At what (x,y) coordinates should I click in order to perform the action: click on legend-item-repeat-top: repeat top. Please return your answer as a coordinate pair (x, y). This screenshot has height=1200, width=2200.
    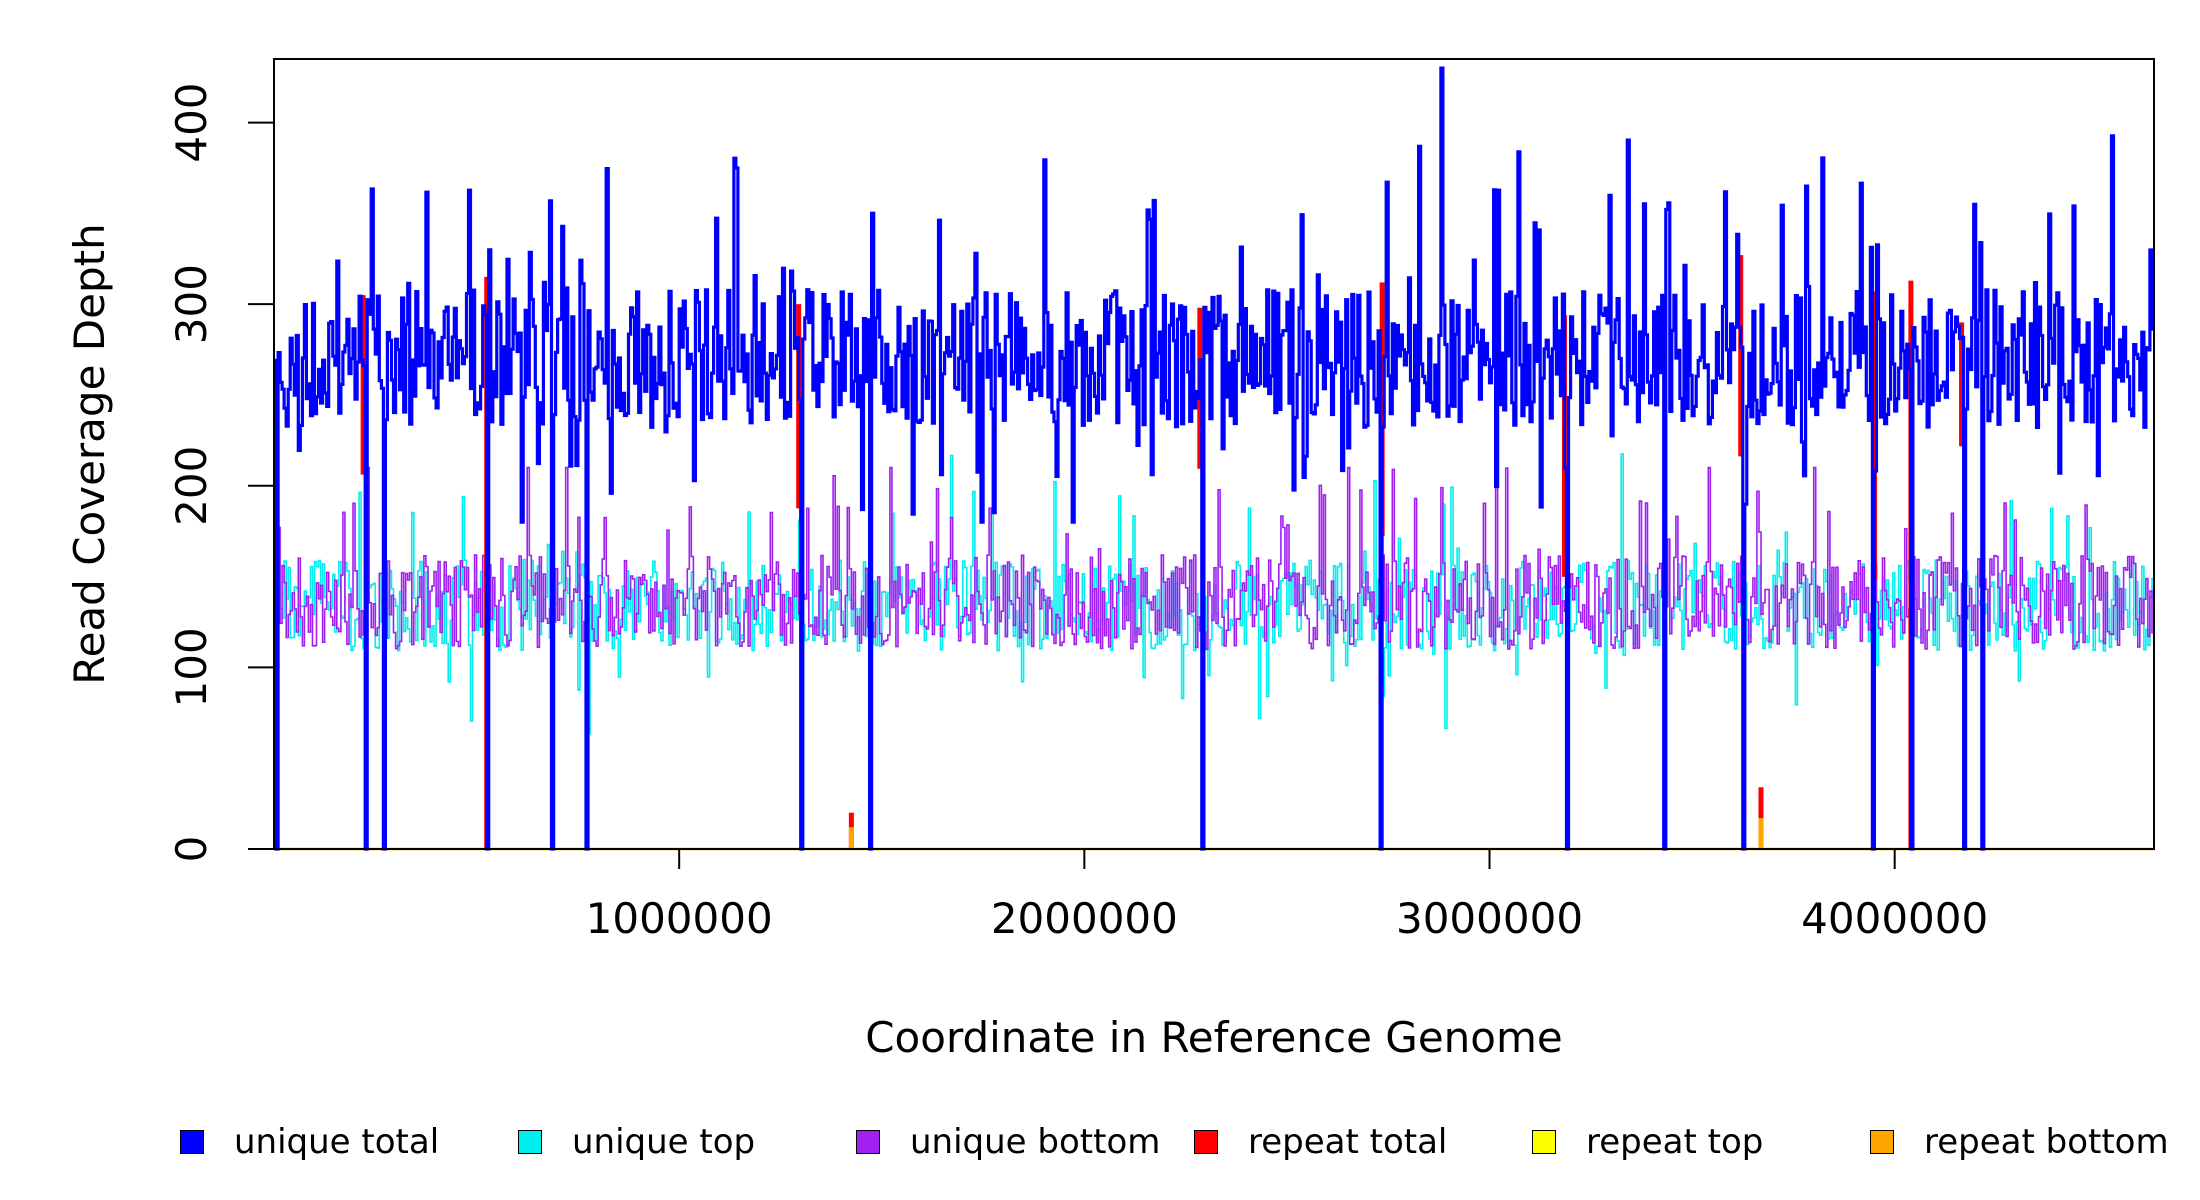
    Looking at the image, I should click on (1647, 1142).